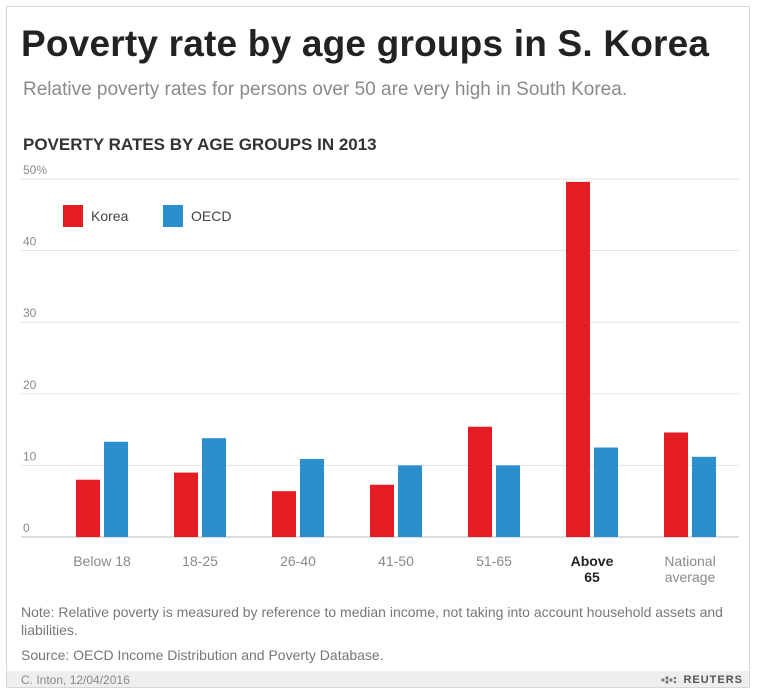  Describe the element at coordinates (689, 561) in the screenshot. I see `x-tick-label: National` at that location.